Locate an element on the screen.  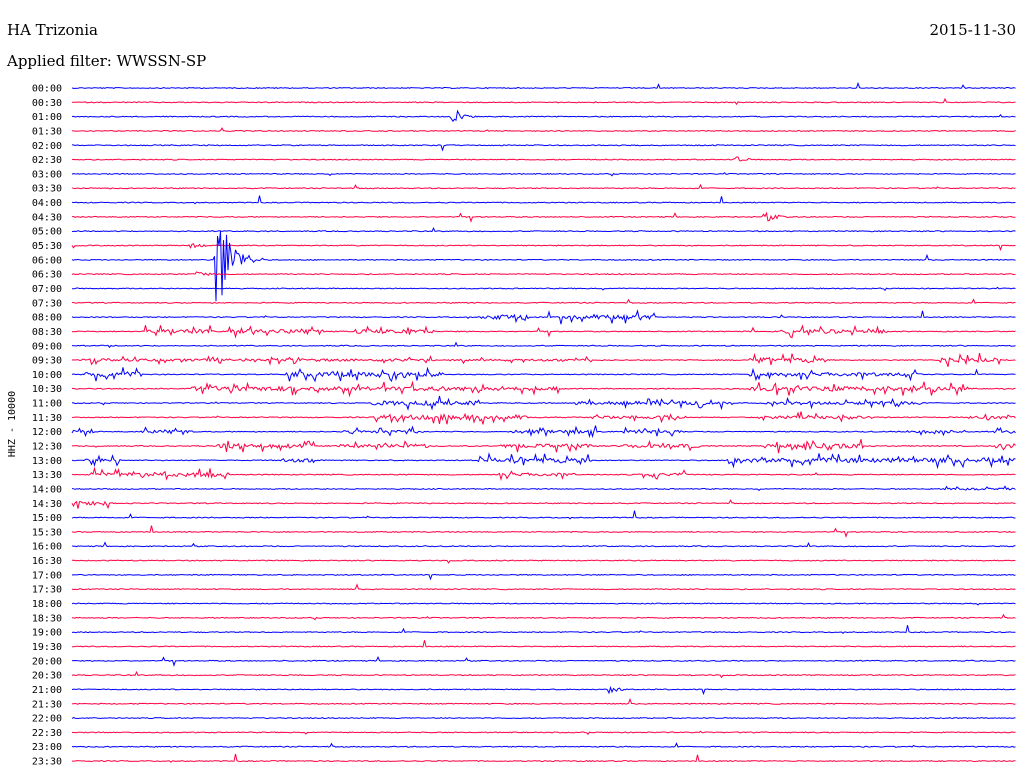
tick-label: 23:30 is located at coordinates (47, 762).